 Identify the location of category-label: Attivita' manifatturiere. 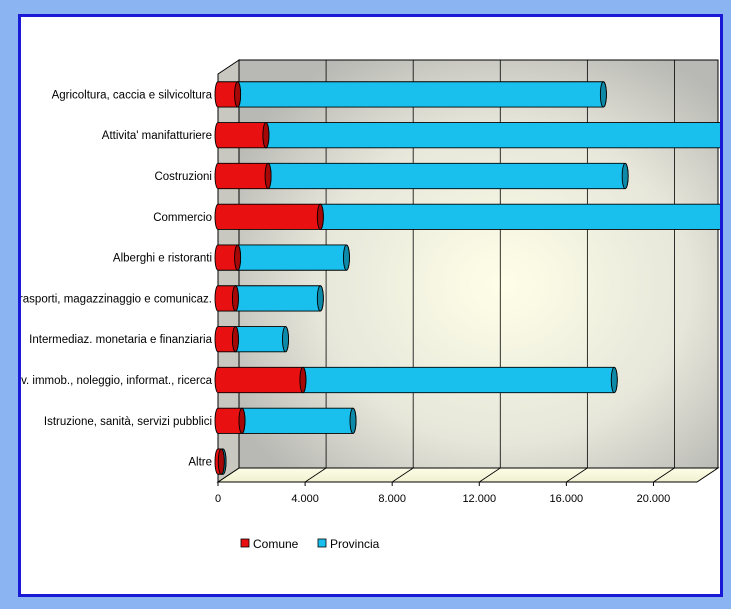
(157, 136).